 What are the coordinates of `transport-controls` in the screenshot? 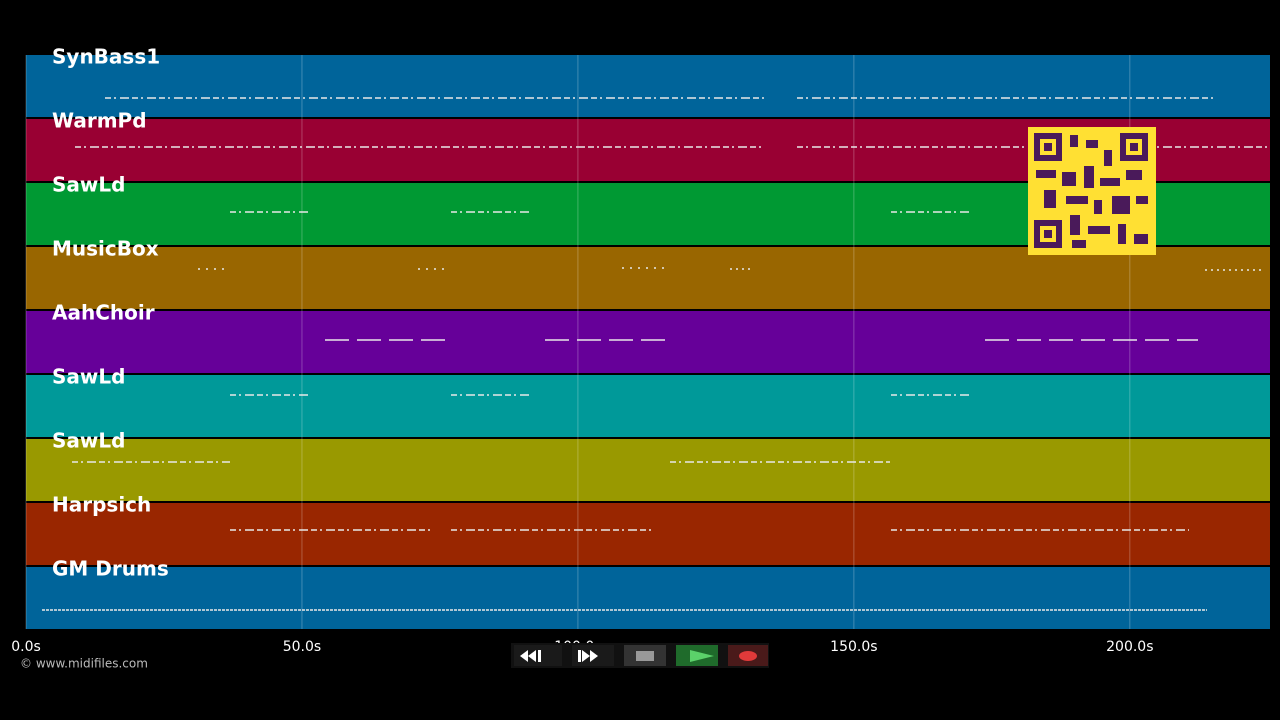 It's located at (640, 655).